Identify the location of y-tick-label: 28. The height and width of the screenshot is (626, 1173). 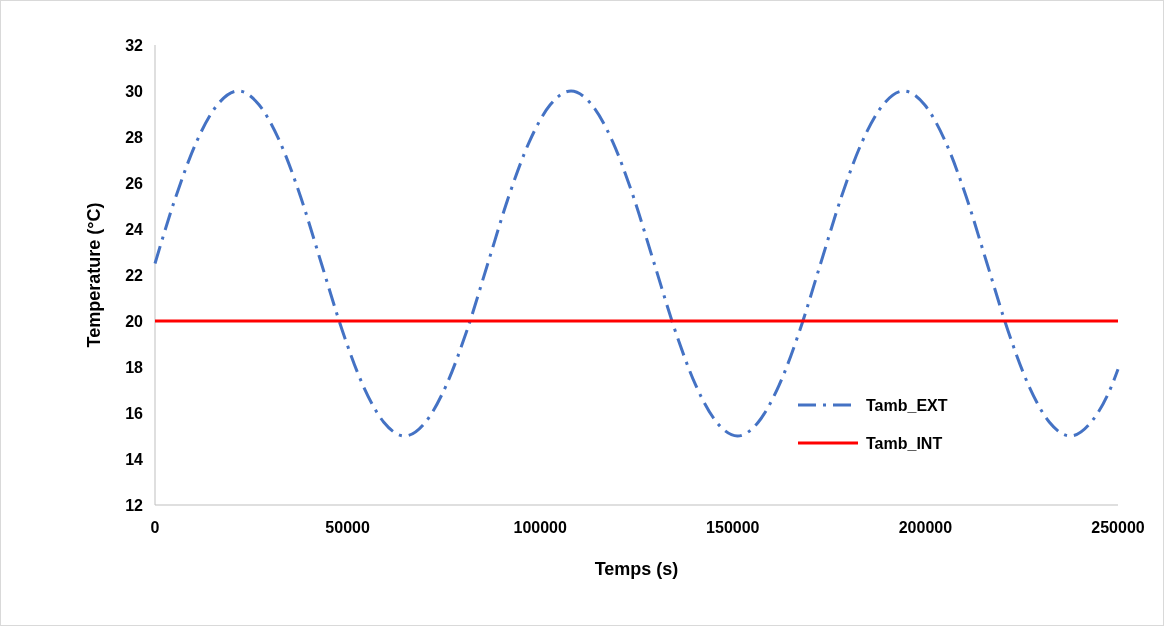
(134, 137).